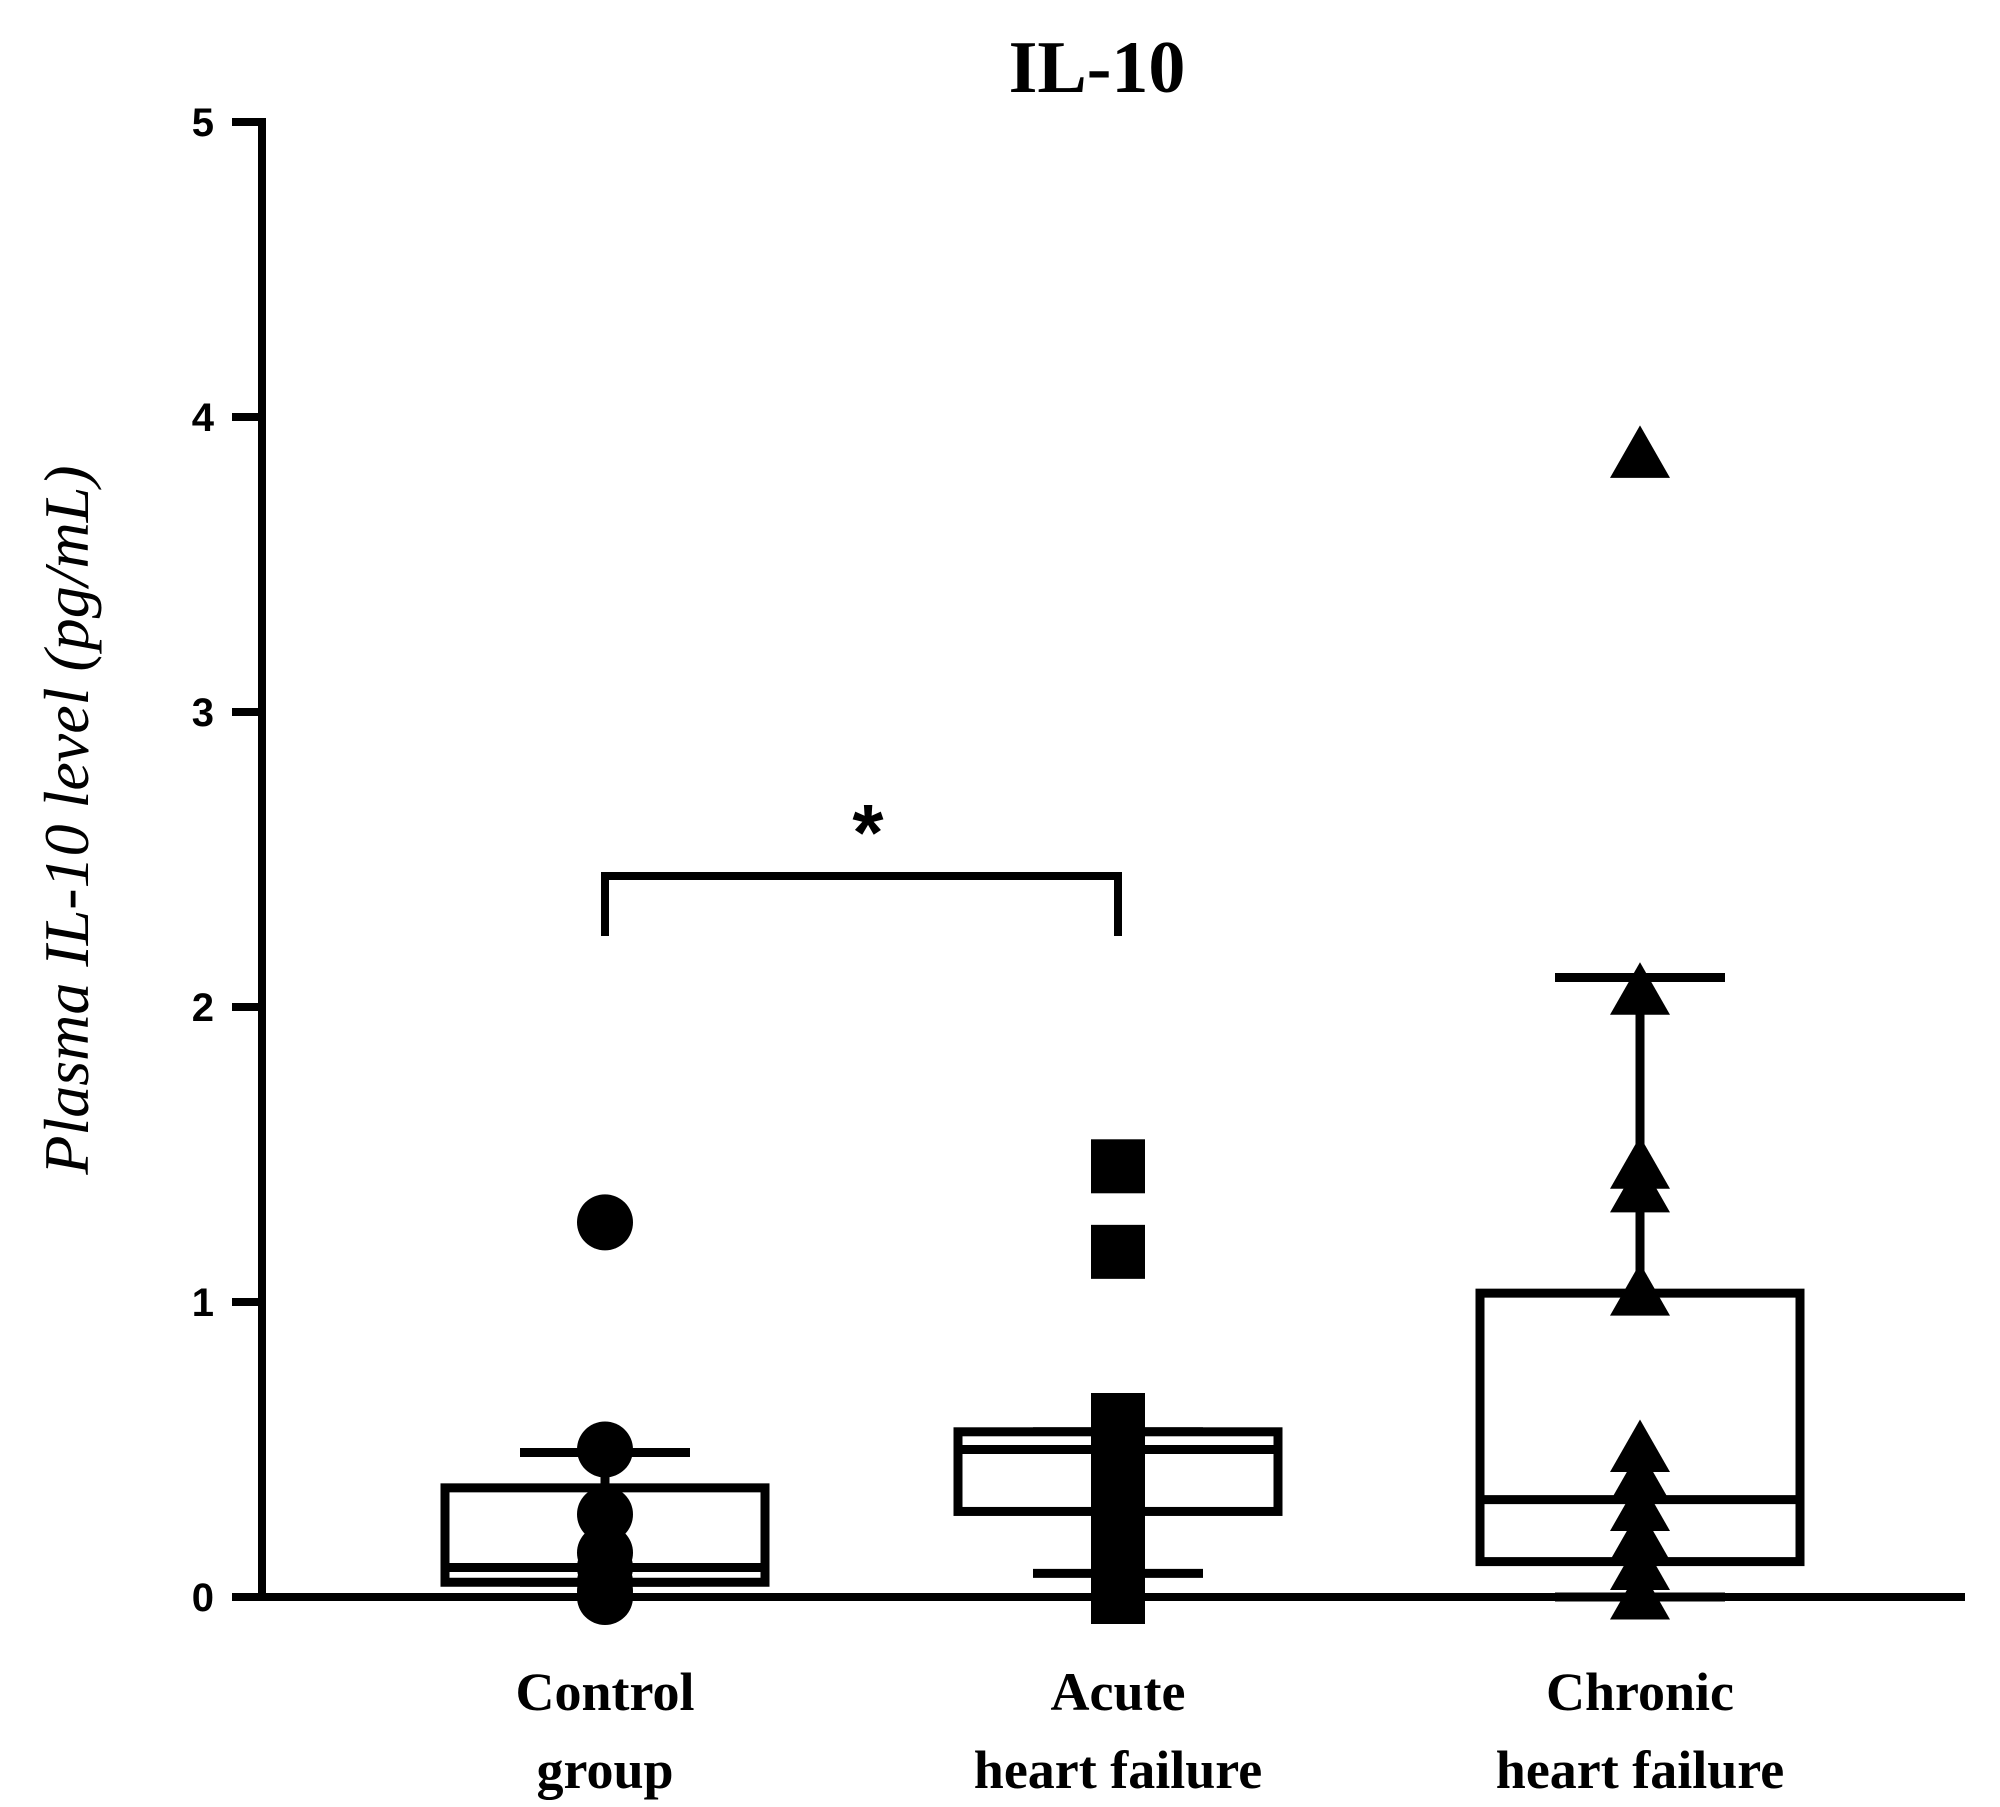 The width and height of the screenshot is (2000, 1807). What do you see at coordinates (604, 1692) in the screenshot?
I see `category-label: Control` at bounding box center [604, 1692].